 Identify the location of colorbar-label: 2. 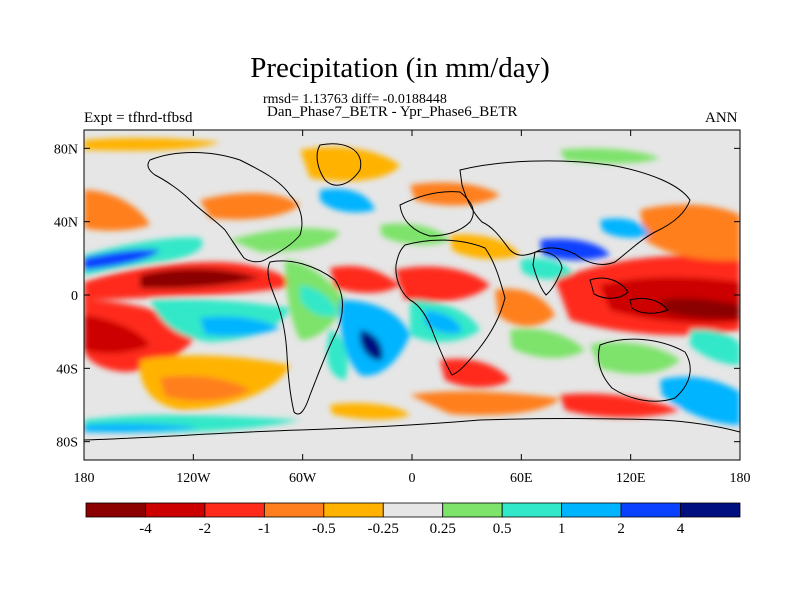
(621, 529).